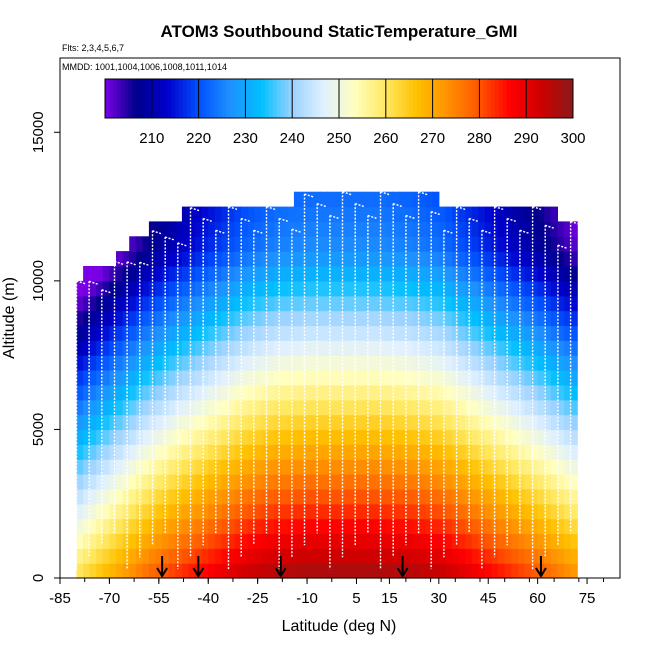  I want to click on y-tick-label: 10000, so click(38, 281).